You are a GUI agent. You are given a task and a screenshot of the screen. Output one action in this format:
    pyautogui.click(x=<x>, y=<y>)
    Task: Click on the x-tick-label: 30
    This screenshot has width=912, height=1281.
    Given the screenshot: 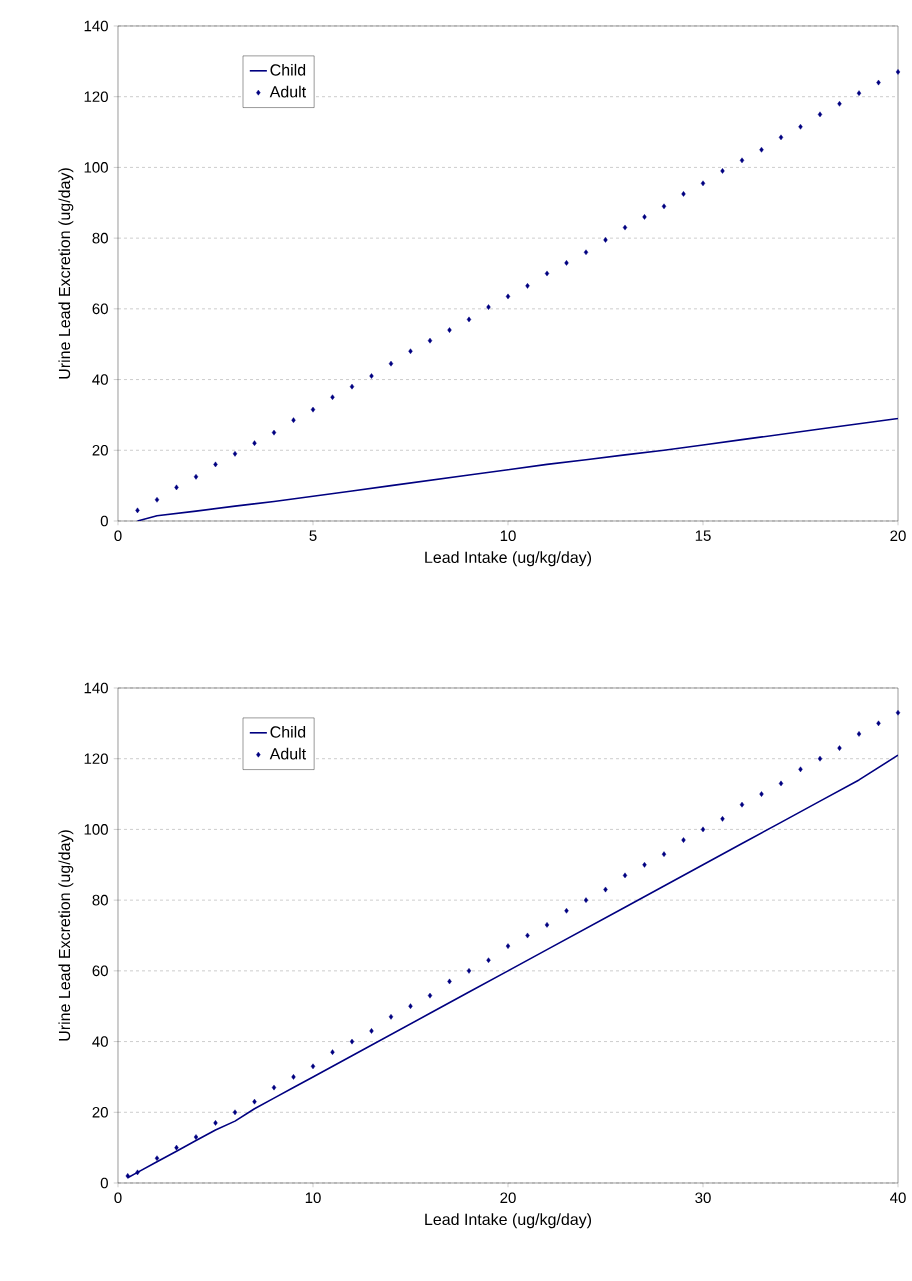 What is the action you would take?
    pyautogui.click(x=703, y=1198)
    